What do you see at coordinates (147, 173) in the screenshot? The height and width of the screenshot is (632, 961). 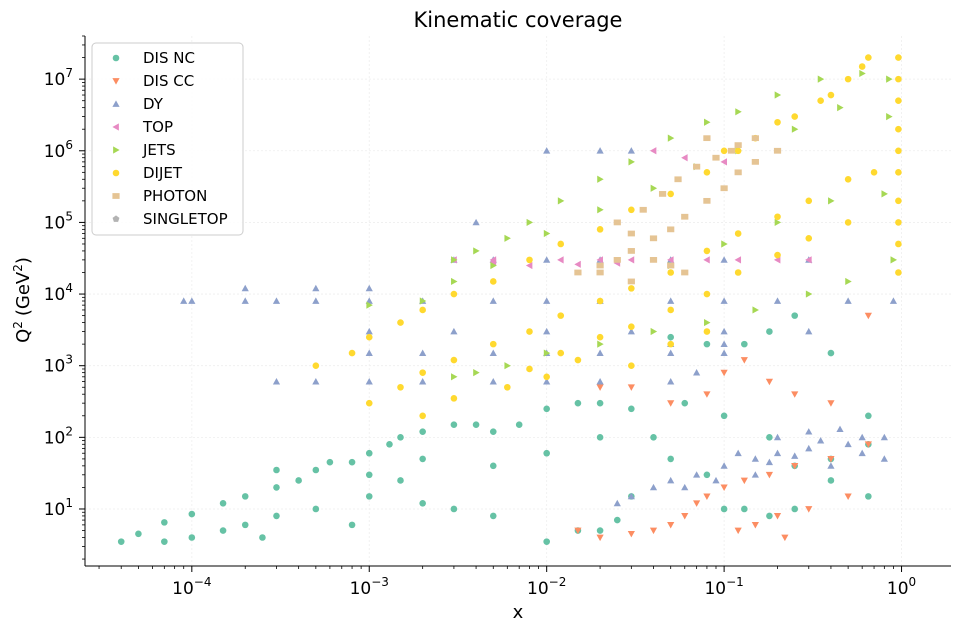 I see `legend-item-dijet: DIJET` at bounding box center [147, 173].